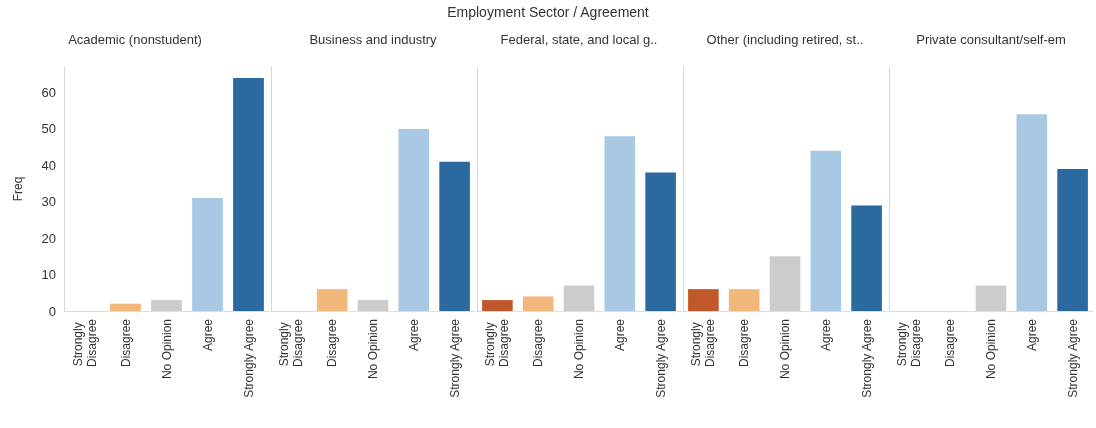 The height and width of the screenshot is (428, 1096). I want to click on y-tick-label: 10, so click(48, 275).